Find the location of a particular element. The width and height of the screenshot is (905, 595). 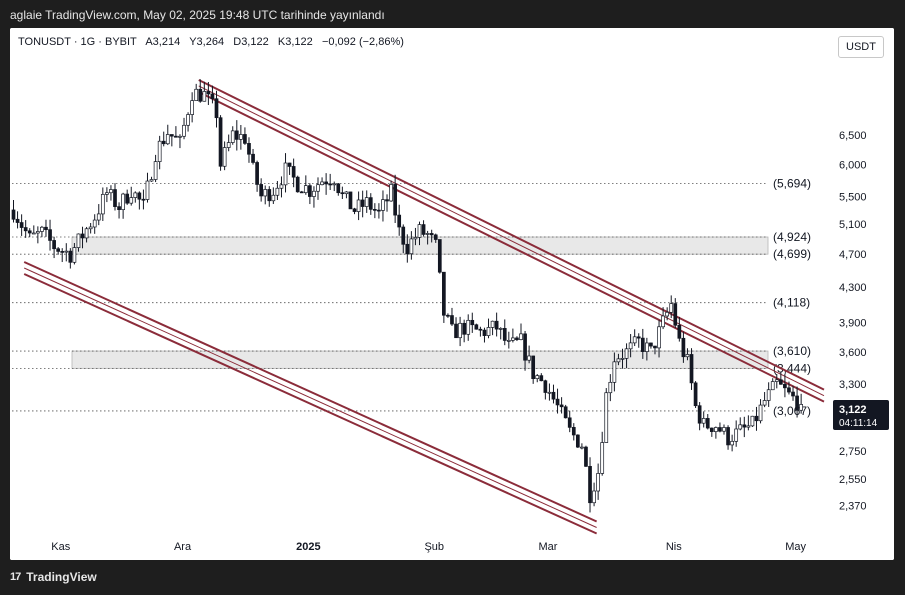

tradingview-brand-label: TradingView is located at coordinates (61, 577).